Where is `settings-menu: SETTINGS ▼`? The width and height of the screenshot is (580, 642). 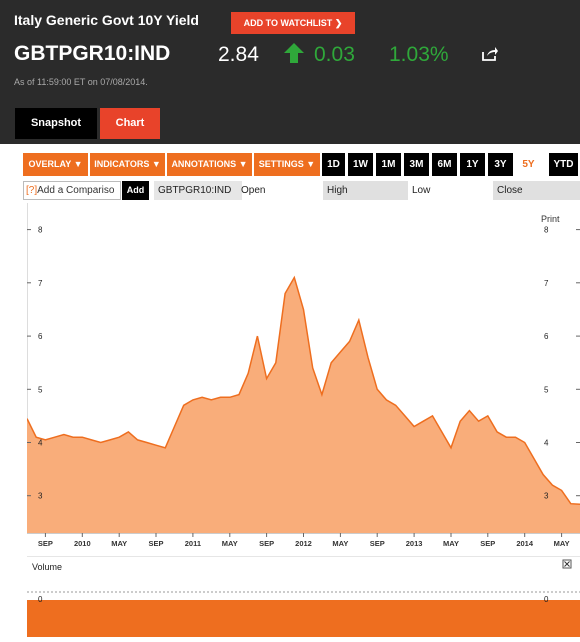
settings-menu: SETTINGS ▼ is located at coordinates (287, 164).